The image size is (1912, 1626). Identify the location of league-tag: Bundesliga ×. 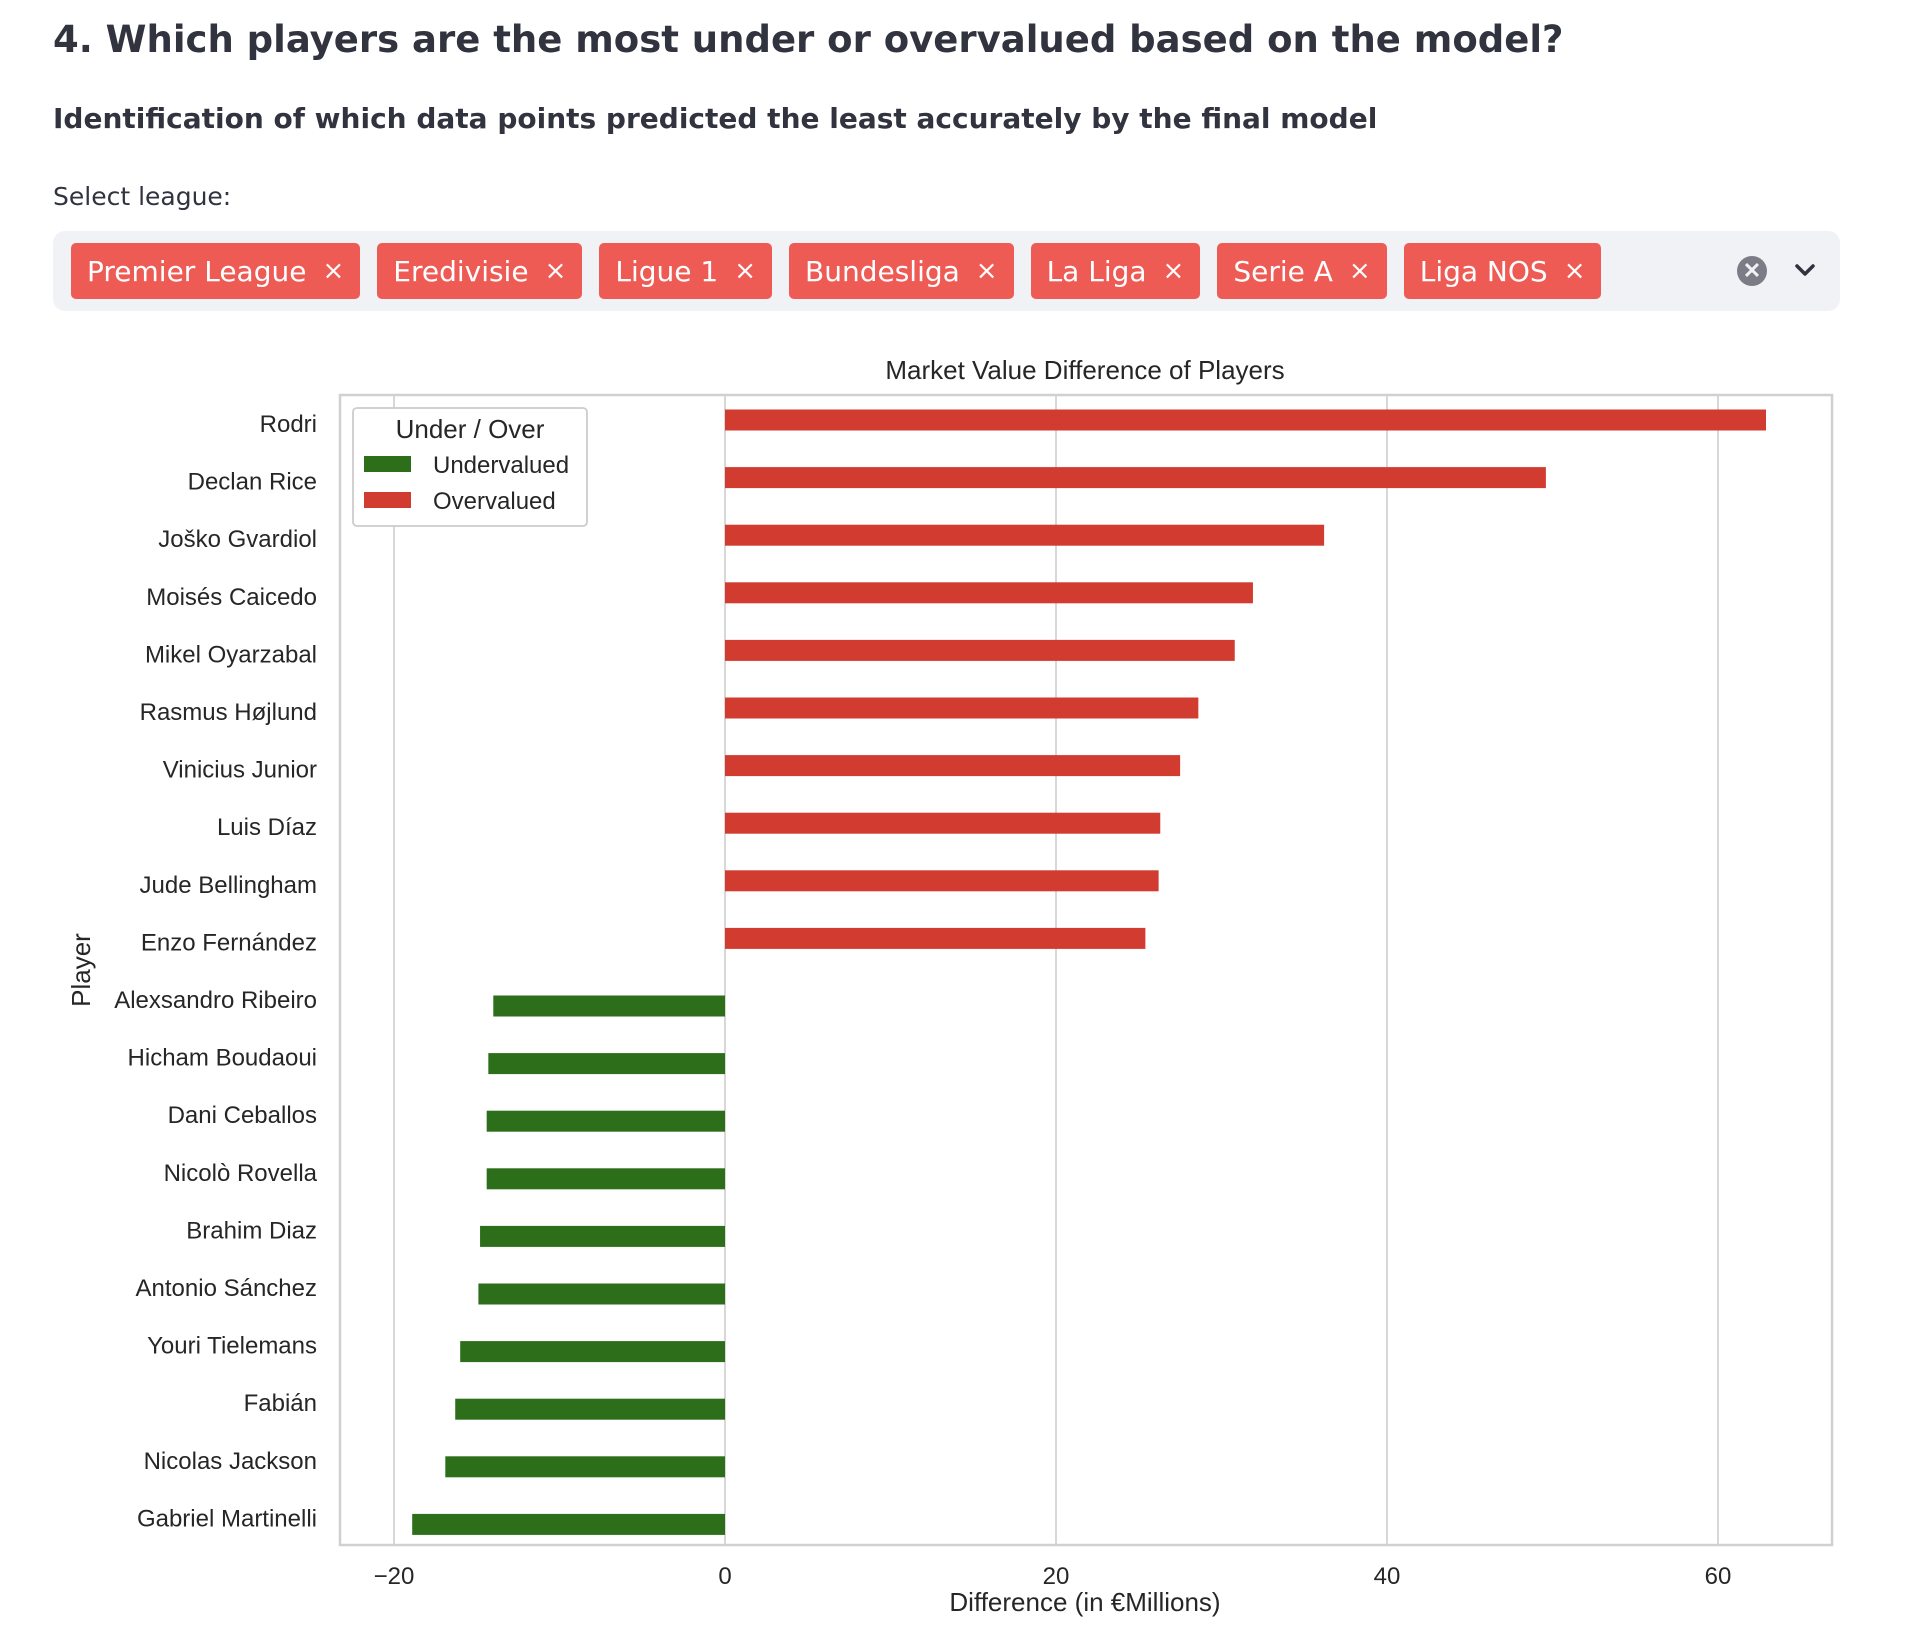
(901, 271).